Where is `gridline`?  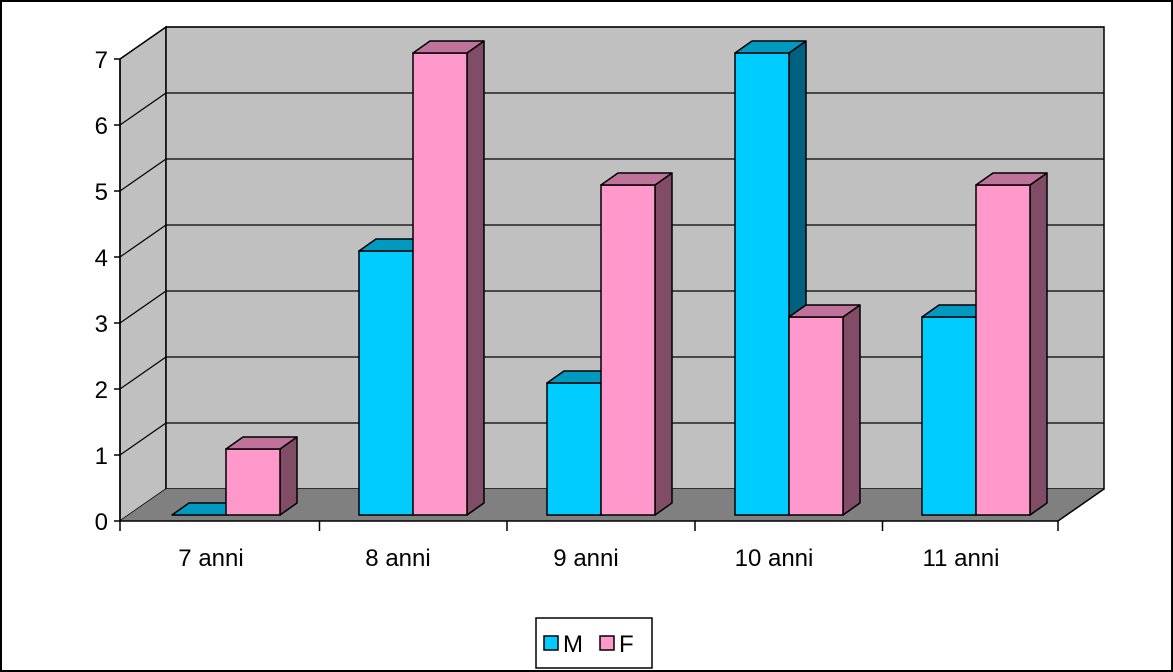 gridline is located at coordinates (611, 43).